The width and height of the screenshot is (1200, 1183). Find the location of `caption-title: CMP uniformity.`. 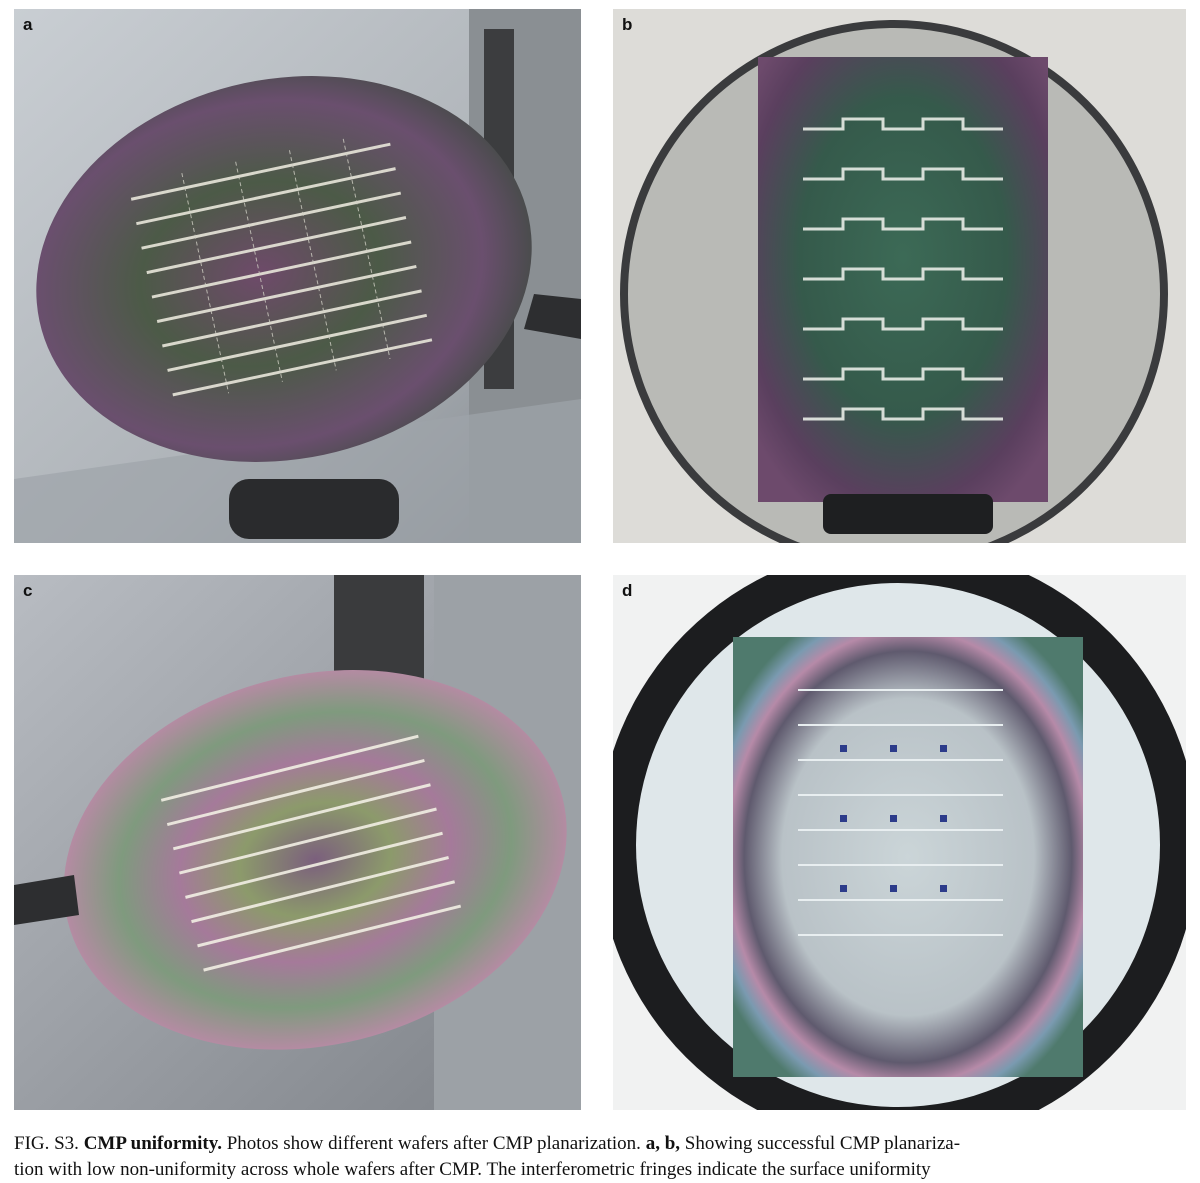

caption-title: CMP uniformity. is located at coordinates (152, 1143).